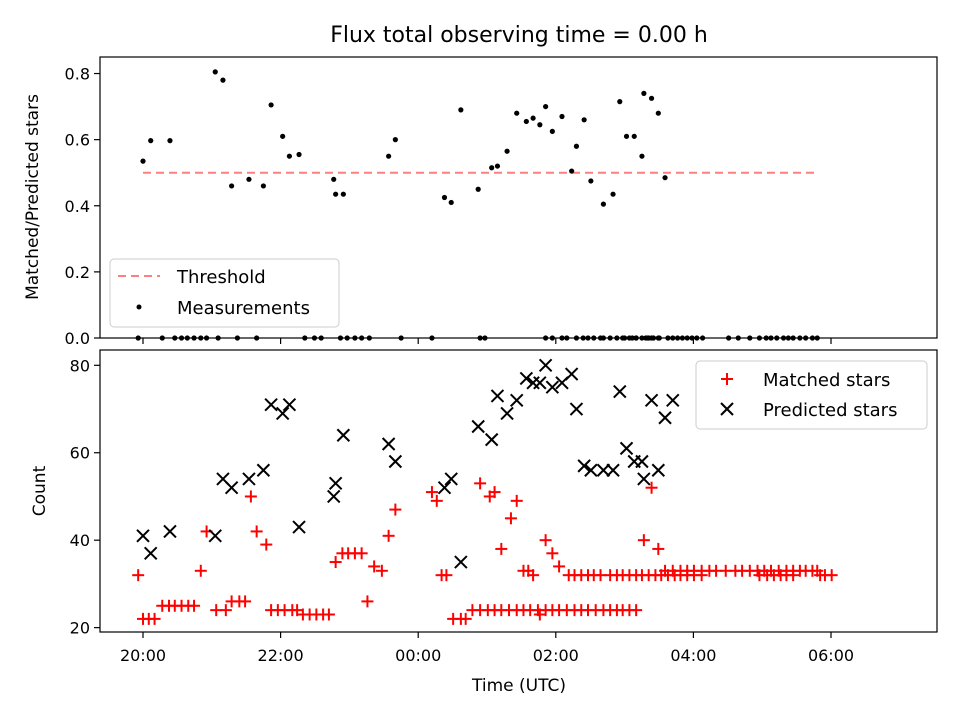 This screenshot has height=720, width=960. I want to click on bottom-xlabel: Time (UTC), so click(518, 686).